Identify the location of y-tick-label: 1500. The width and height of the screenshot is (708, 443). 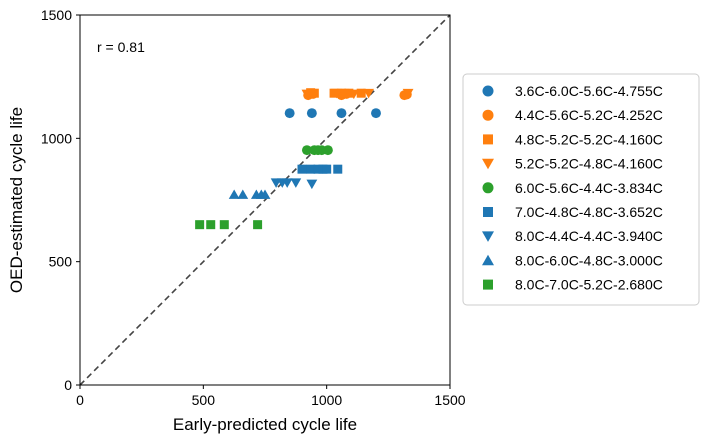
(56, 15).